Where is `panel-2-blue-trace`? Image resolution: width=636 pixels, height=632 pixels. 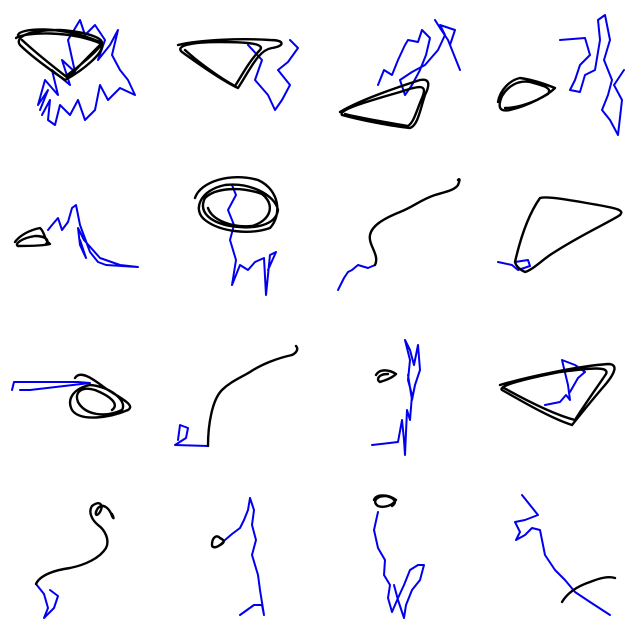
panel-2-blue-trace is located at coordinates (273, 75).